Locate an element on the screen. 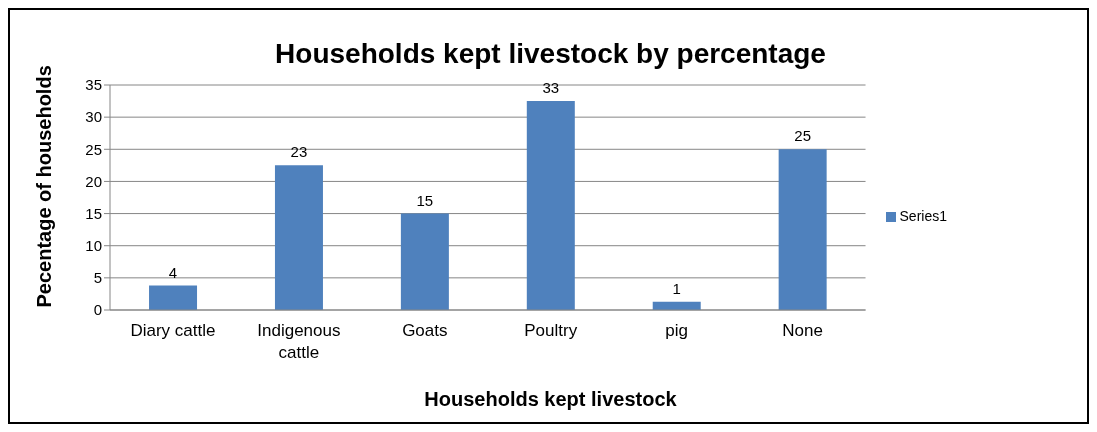  data-label: 33 is located at coordinates (551, 88).